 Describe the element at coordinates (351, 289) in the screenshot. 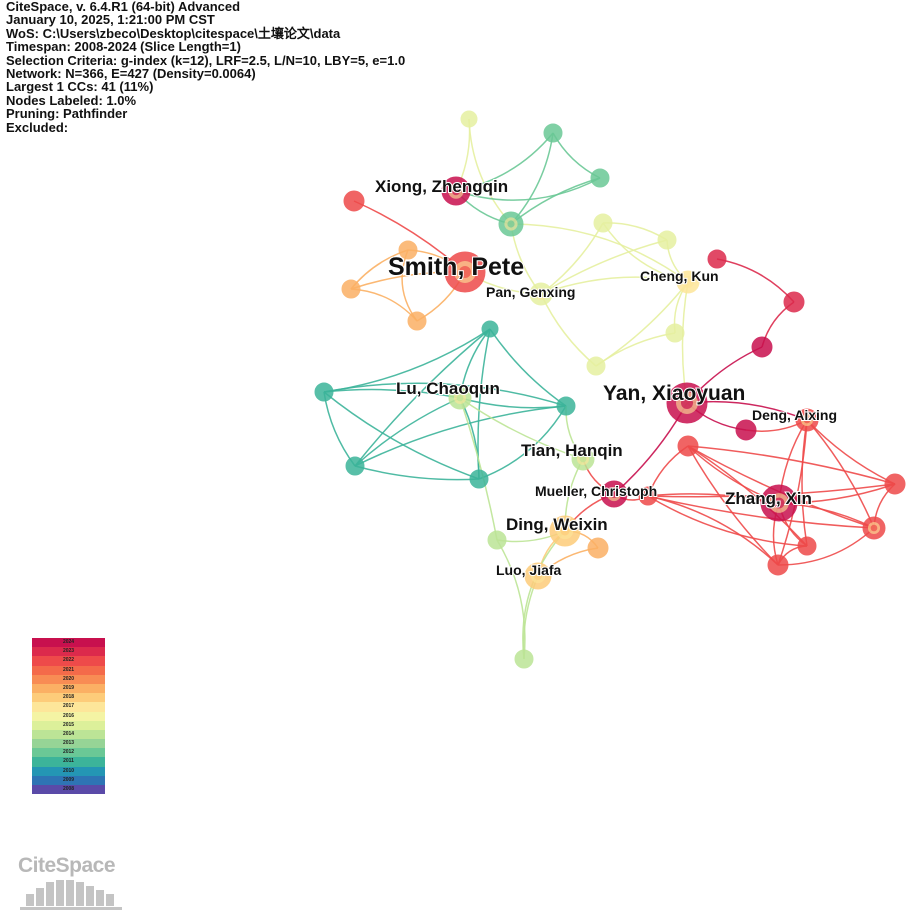

I see `node-a10` at that location.